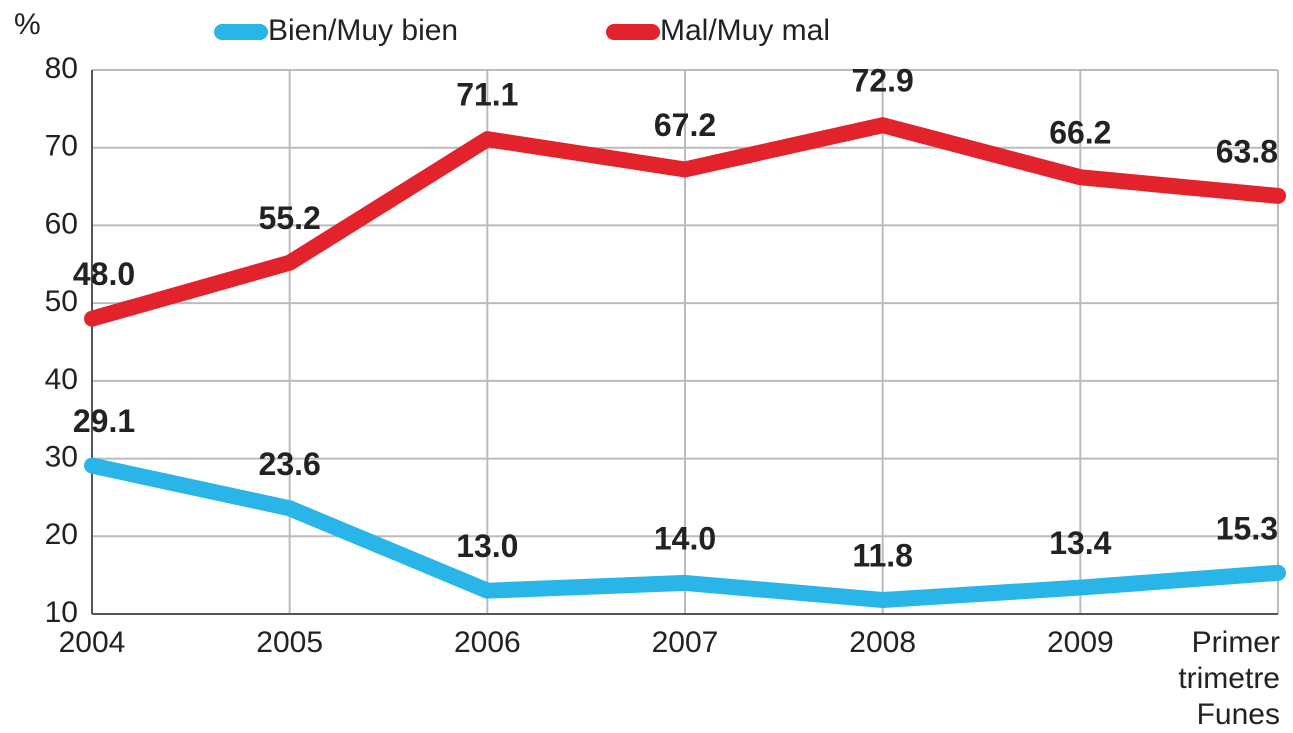 This screenshot has height=733, width=1293. I want to click on x-tick-label: 2008, so click(882, 642).